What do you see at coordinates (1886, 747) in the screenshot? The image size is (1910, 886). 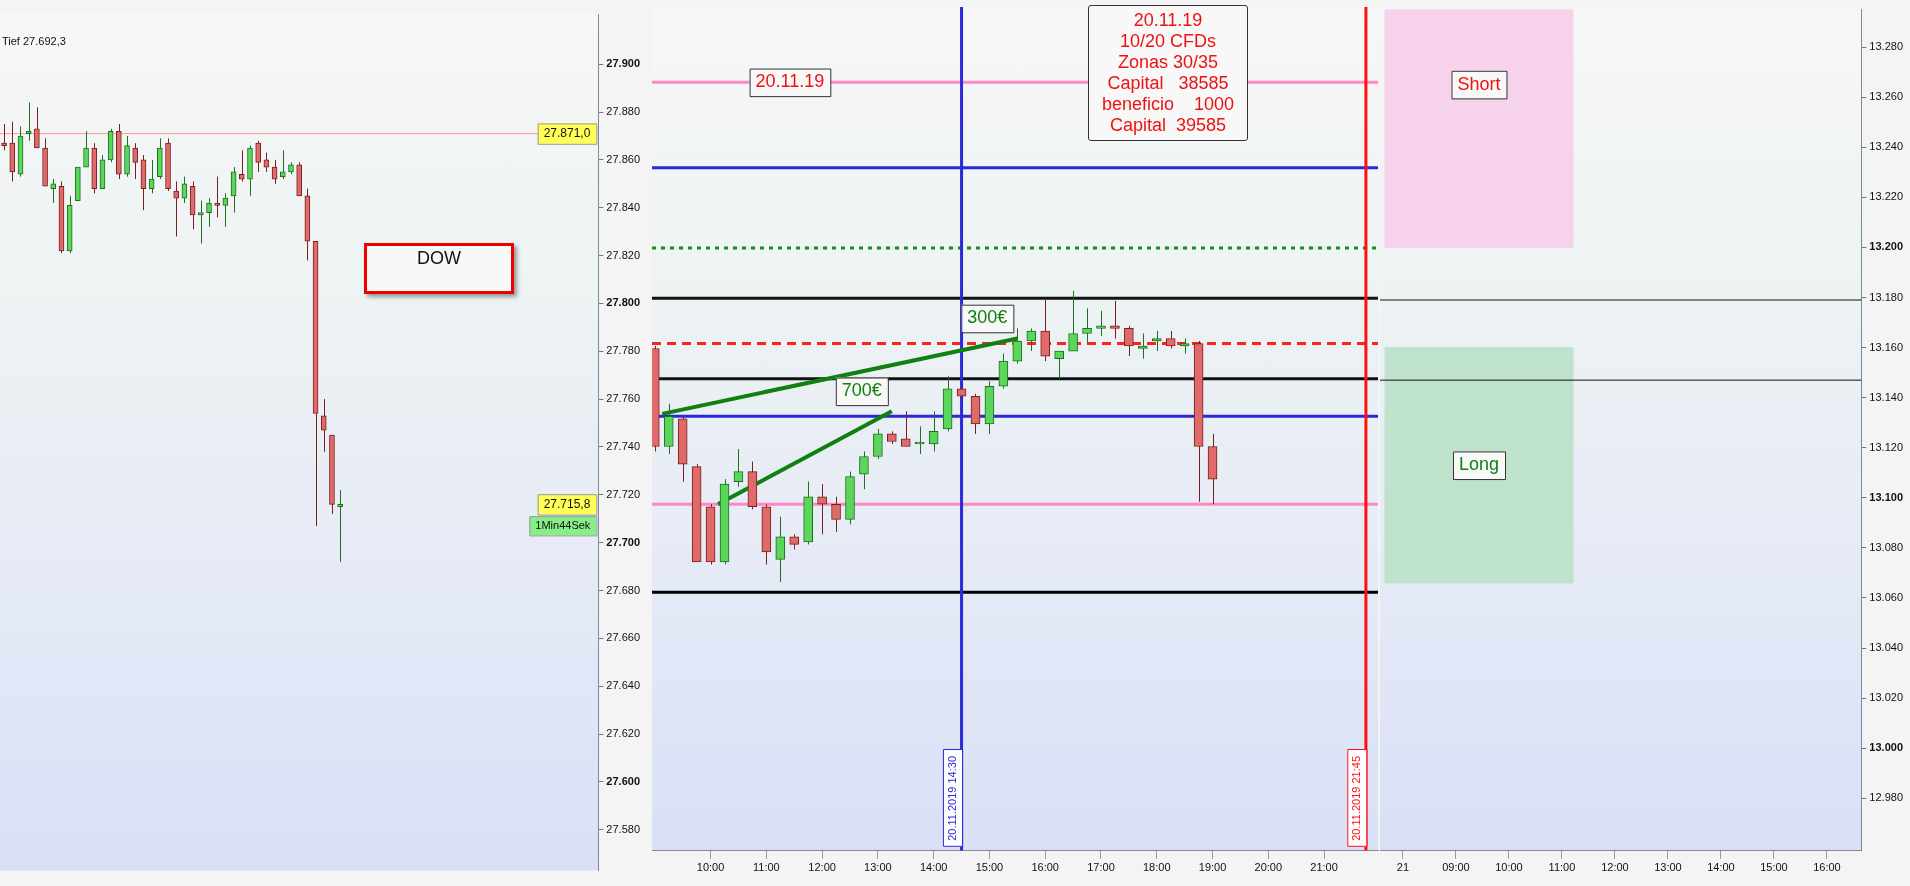 I see `y-tick-label: 13.000` at bounding box center [1886, 747].